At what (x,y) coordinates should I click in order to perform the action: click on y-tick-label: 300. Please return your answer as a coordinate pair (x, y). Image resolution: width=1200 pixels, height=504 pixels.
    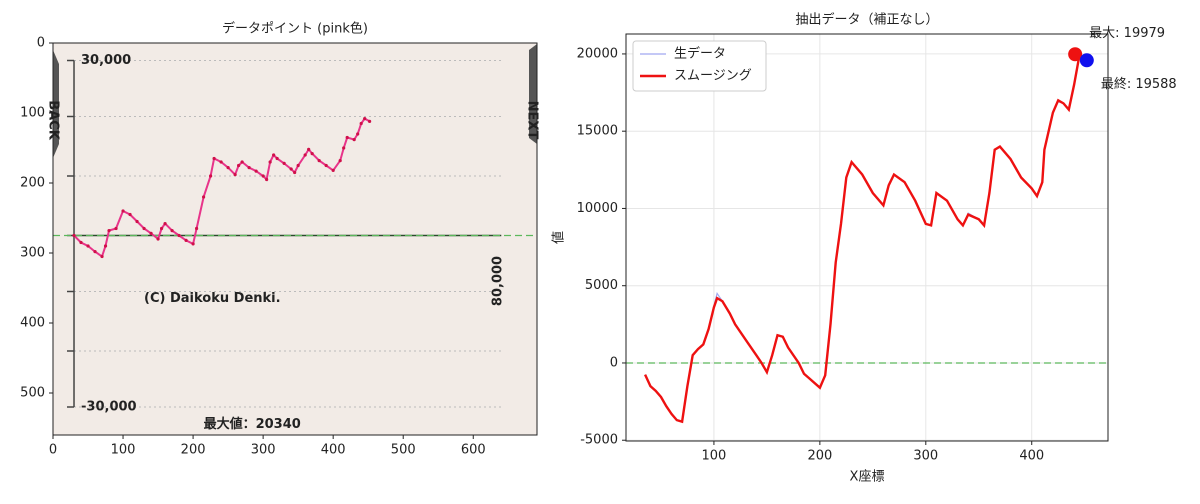
    Looking at the image, I should click on (32, 253).